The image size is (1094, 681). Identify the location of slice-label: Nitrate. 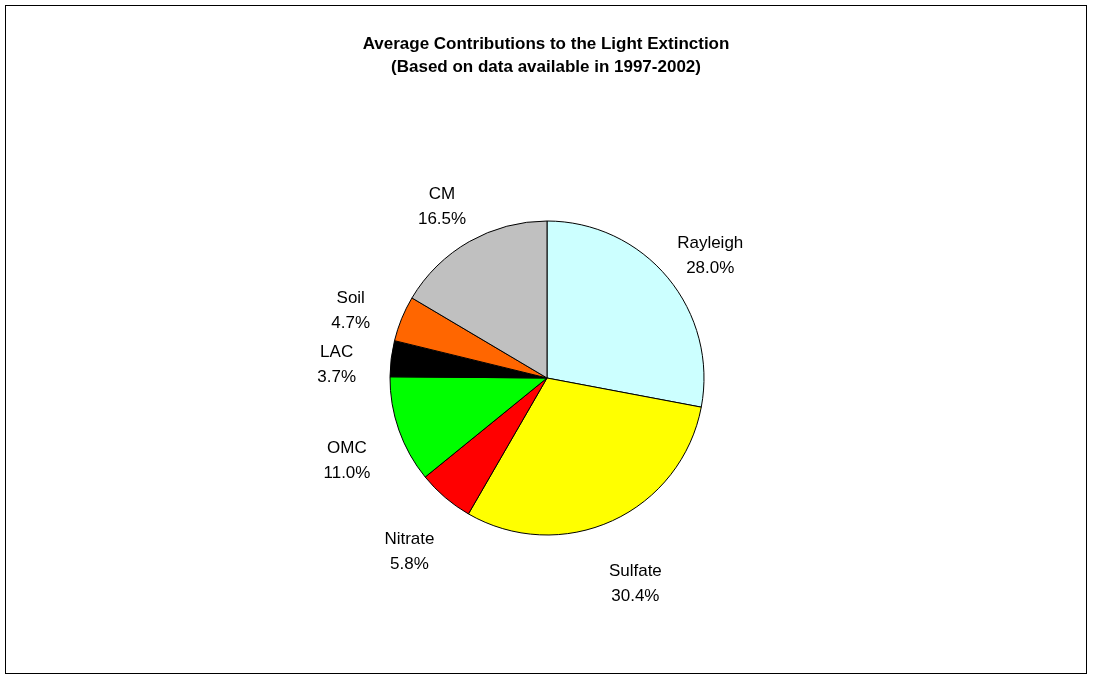
(409, 539).